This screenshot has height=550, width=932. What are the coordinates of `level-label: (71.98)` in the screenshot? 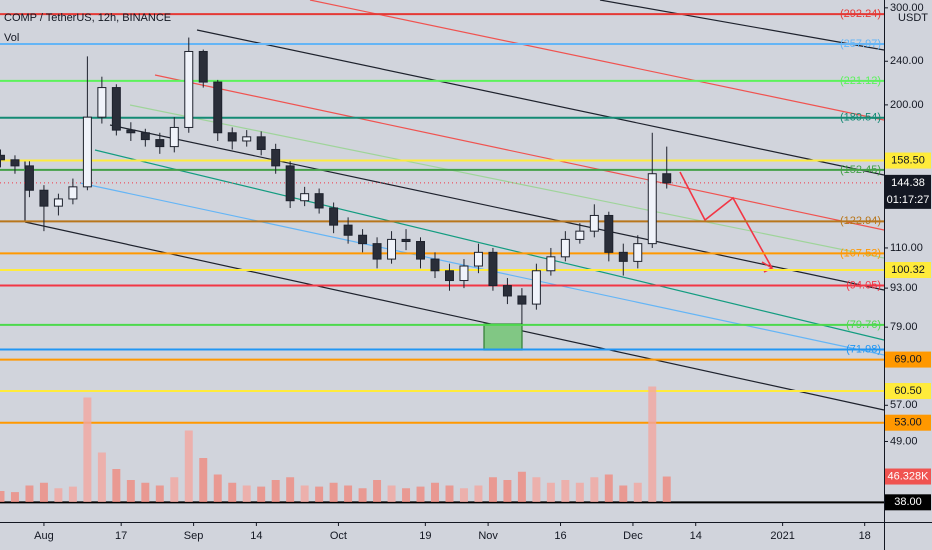 It's located at (863, 349).